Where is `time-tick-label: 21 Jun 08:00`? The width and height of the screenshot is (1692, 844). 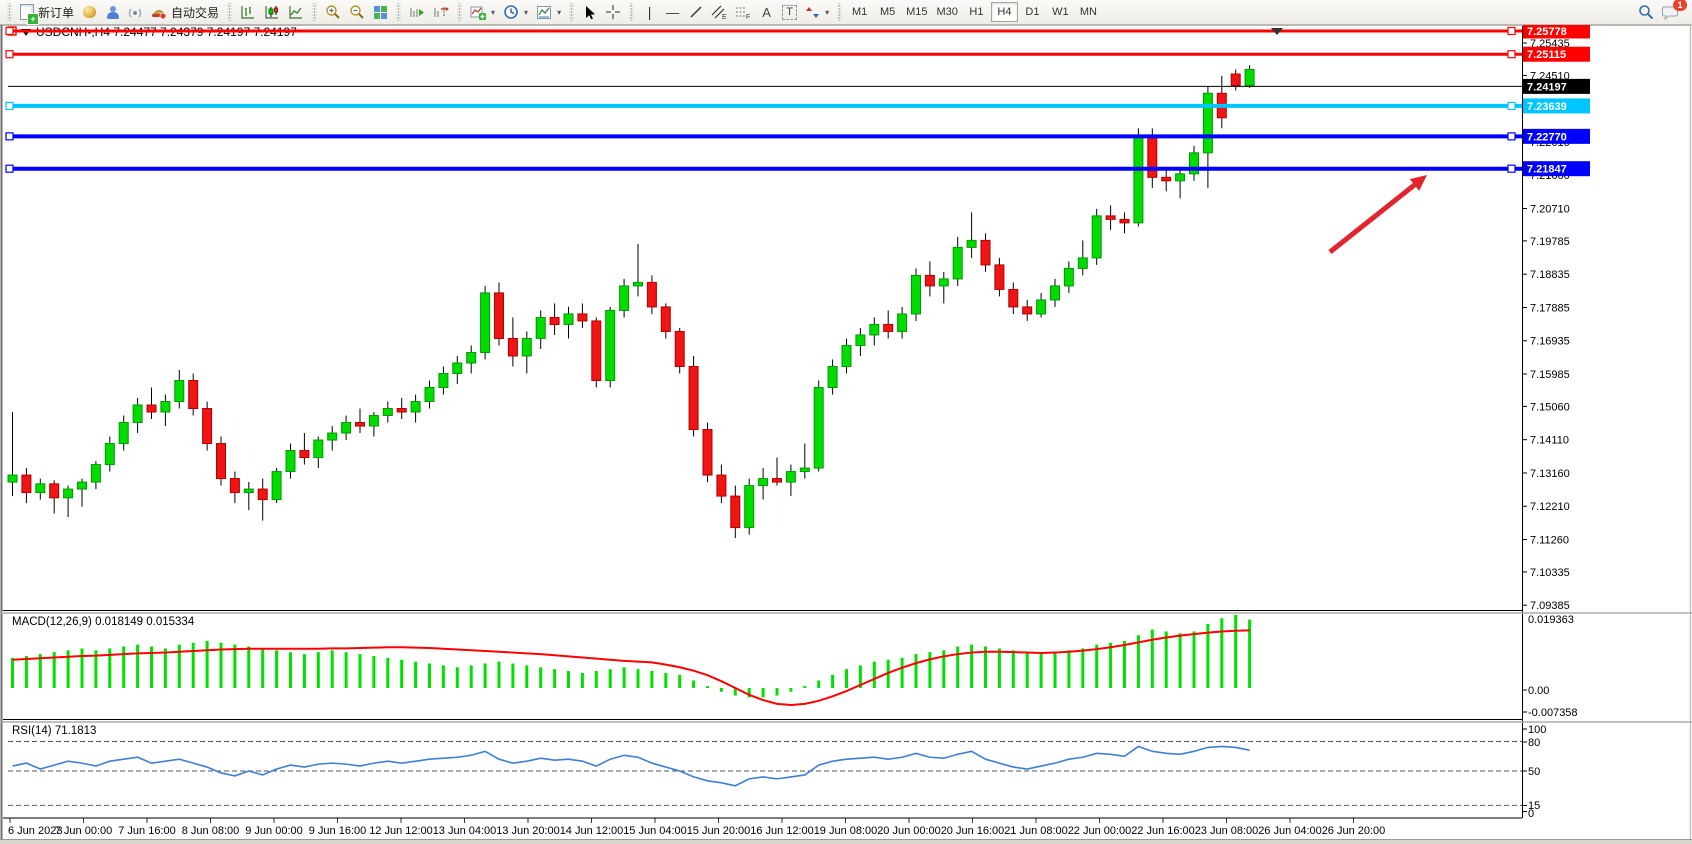 time-tick-label: 21 Jun 08:00 is located at coordinates (1036, 831).